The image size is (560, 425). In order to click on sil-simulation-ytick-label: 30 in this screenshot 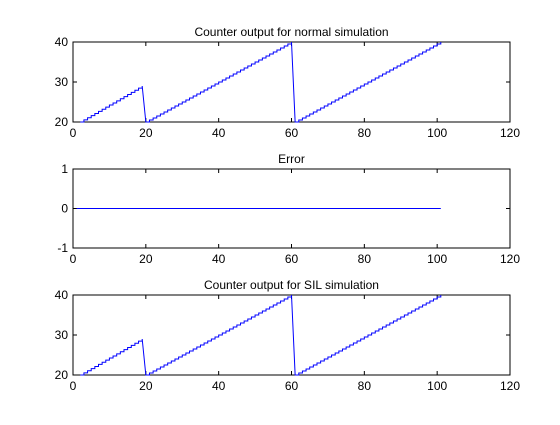, I will do `click(62, 335)`.